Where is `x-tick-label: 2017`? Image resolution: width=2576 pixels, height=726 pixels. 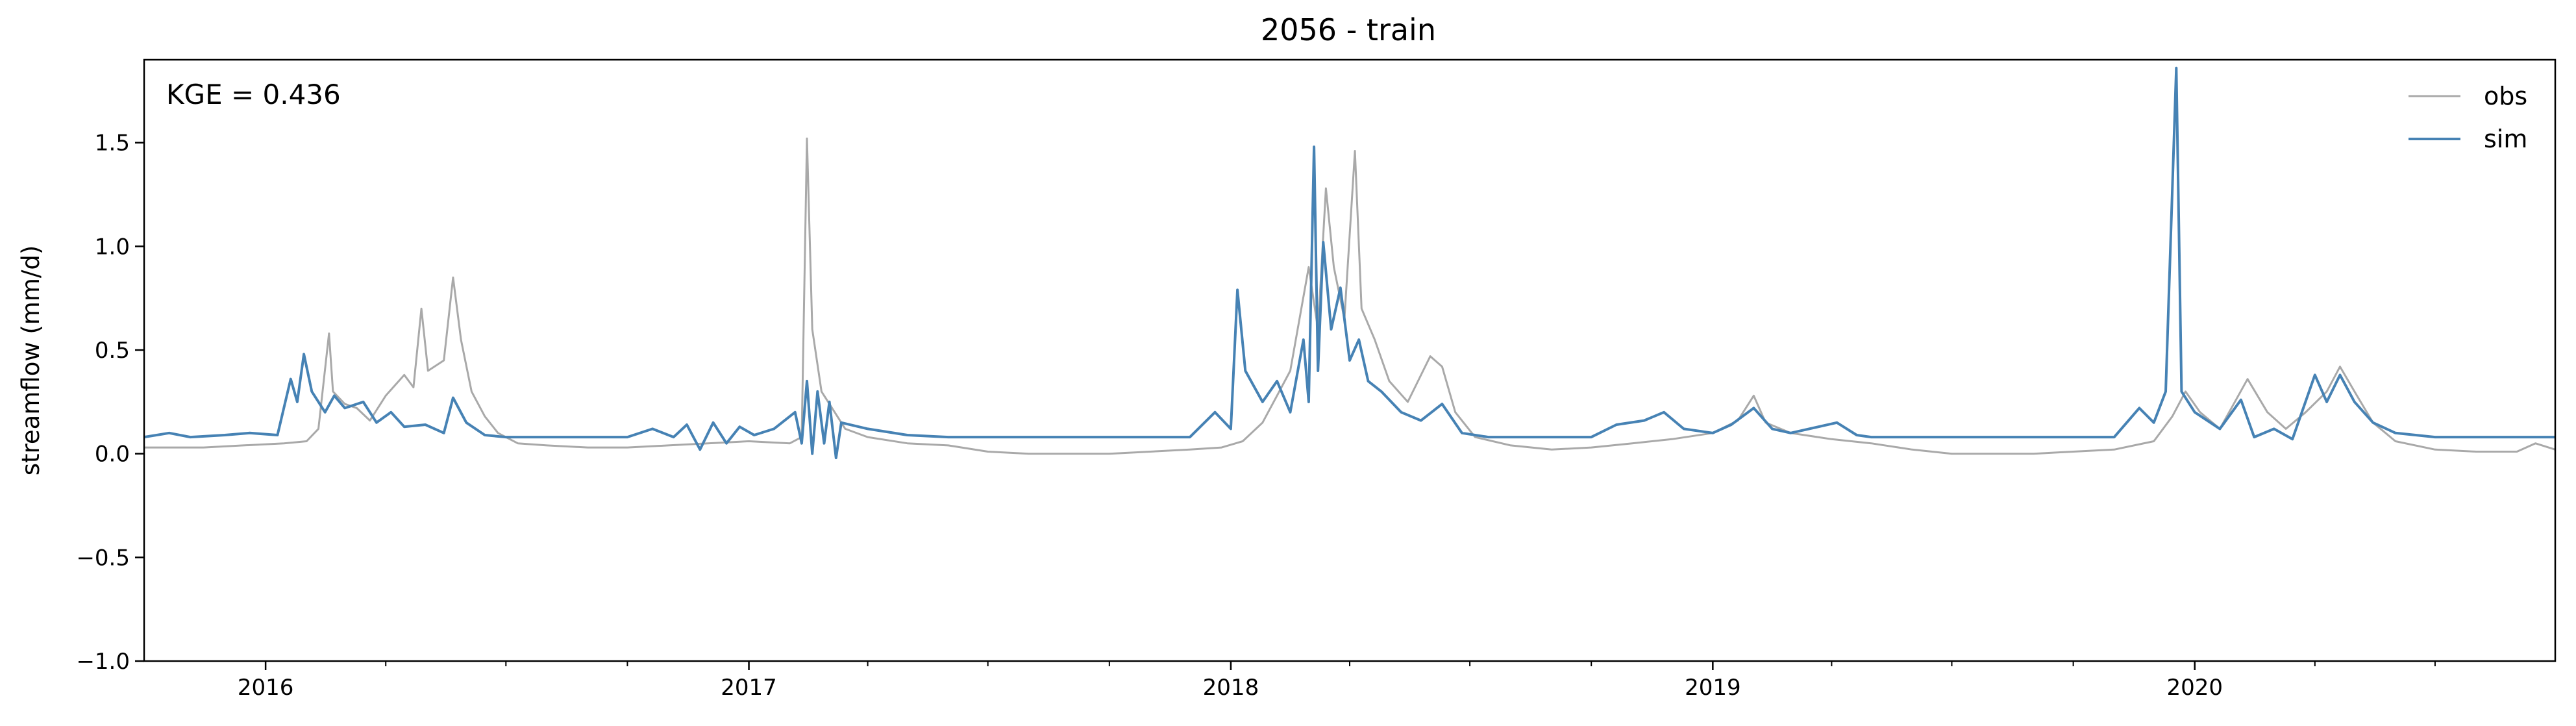 x-tick-label: 2017 is located at coordinates (749, 688).